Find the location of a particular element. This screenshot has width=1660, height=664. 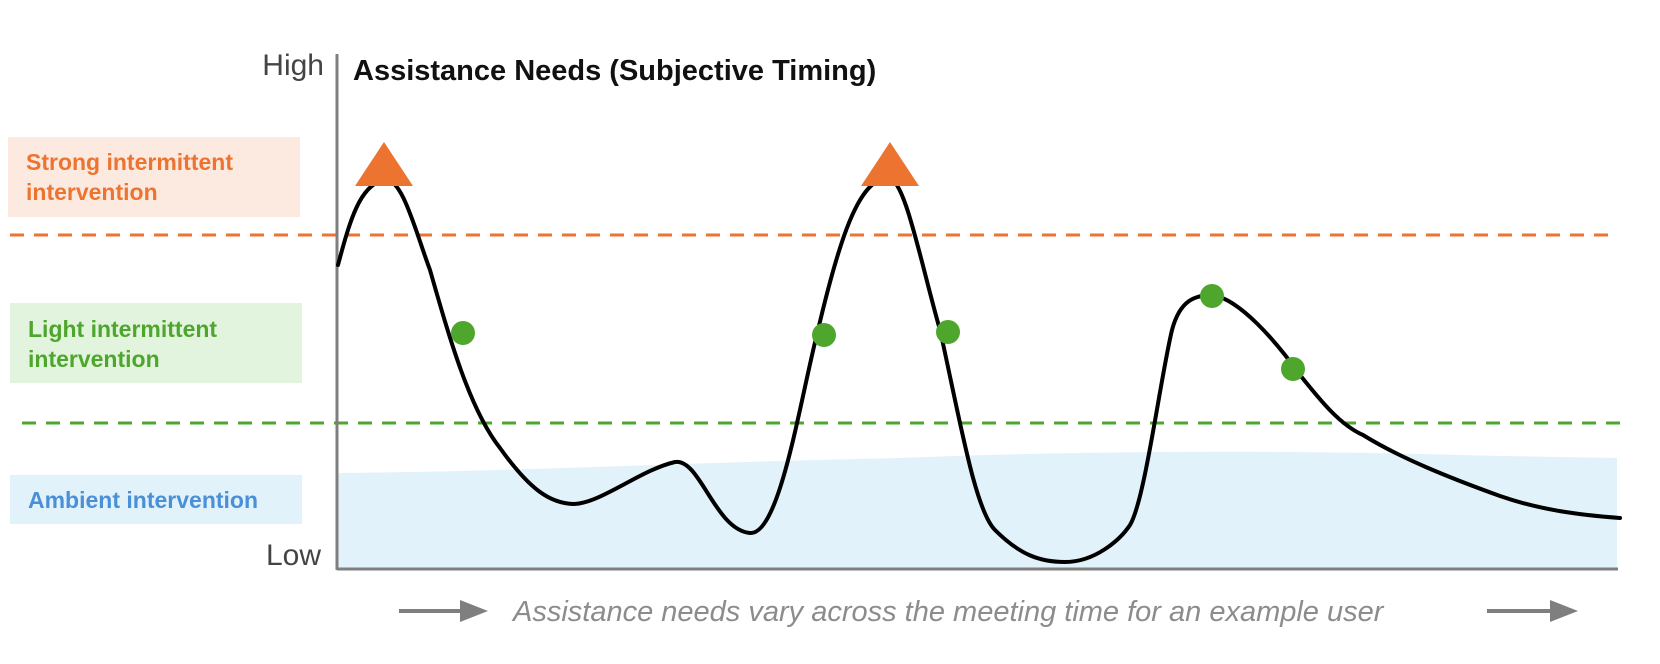

ambient-band-label-box: Ambient intervention is located at coordinates (156, 499).